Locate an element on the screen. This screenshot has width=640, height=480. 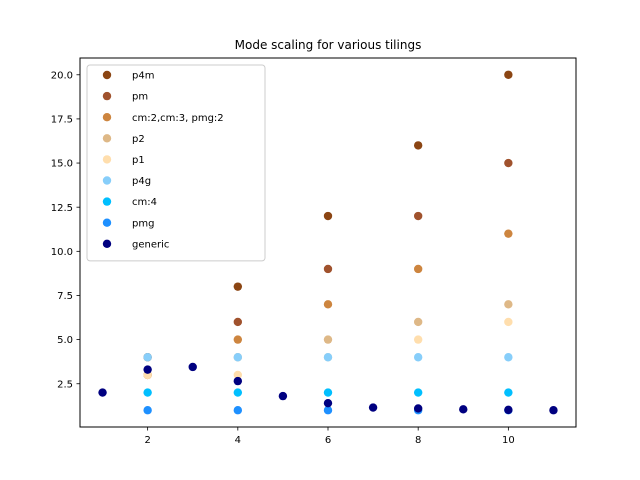
x-axis: 2 4 6 8 10 is located at coordinates (329, 436).